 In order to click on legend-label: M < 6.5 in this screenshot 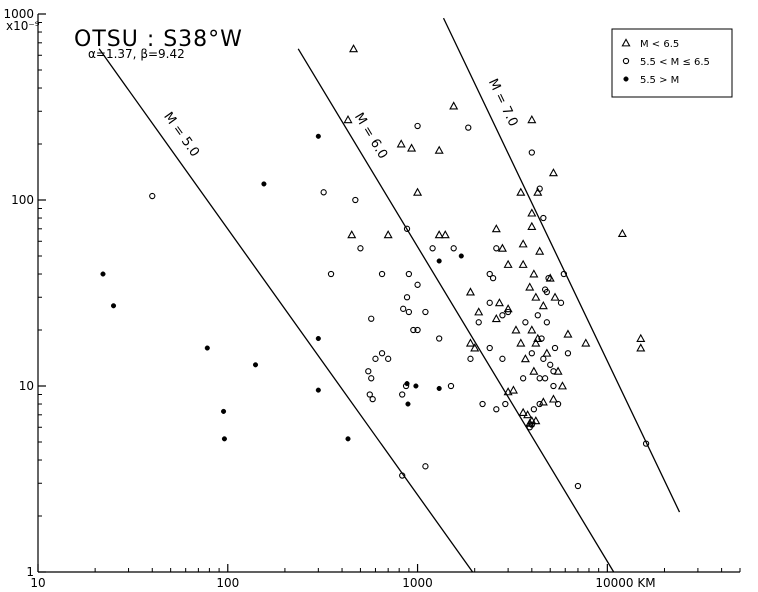, I will do `click(659, 44)`.